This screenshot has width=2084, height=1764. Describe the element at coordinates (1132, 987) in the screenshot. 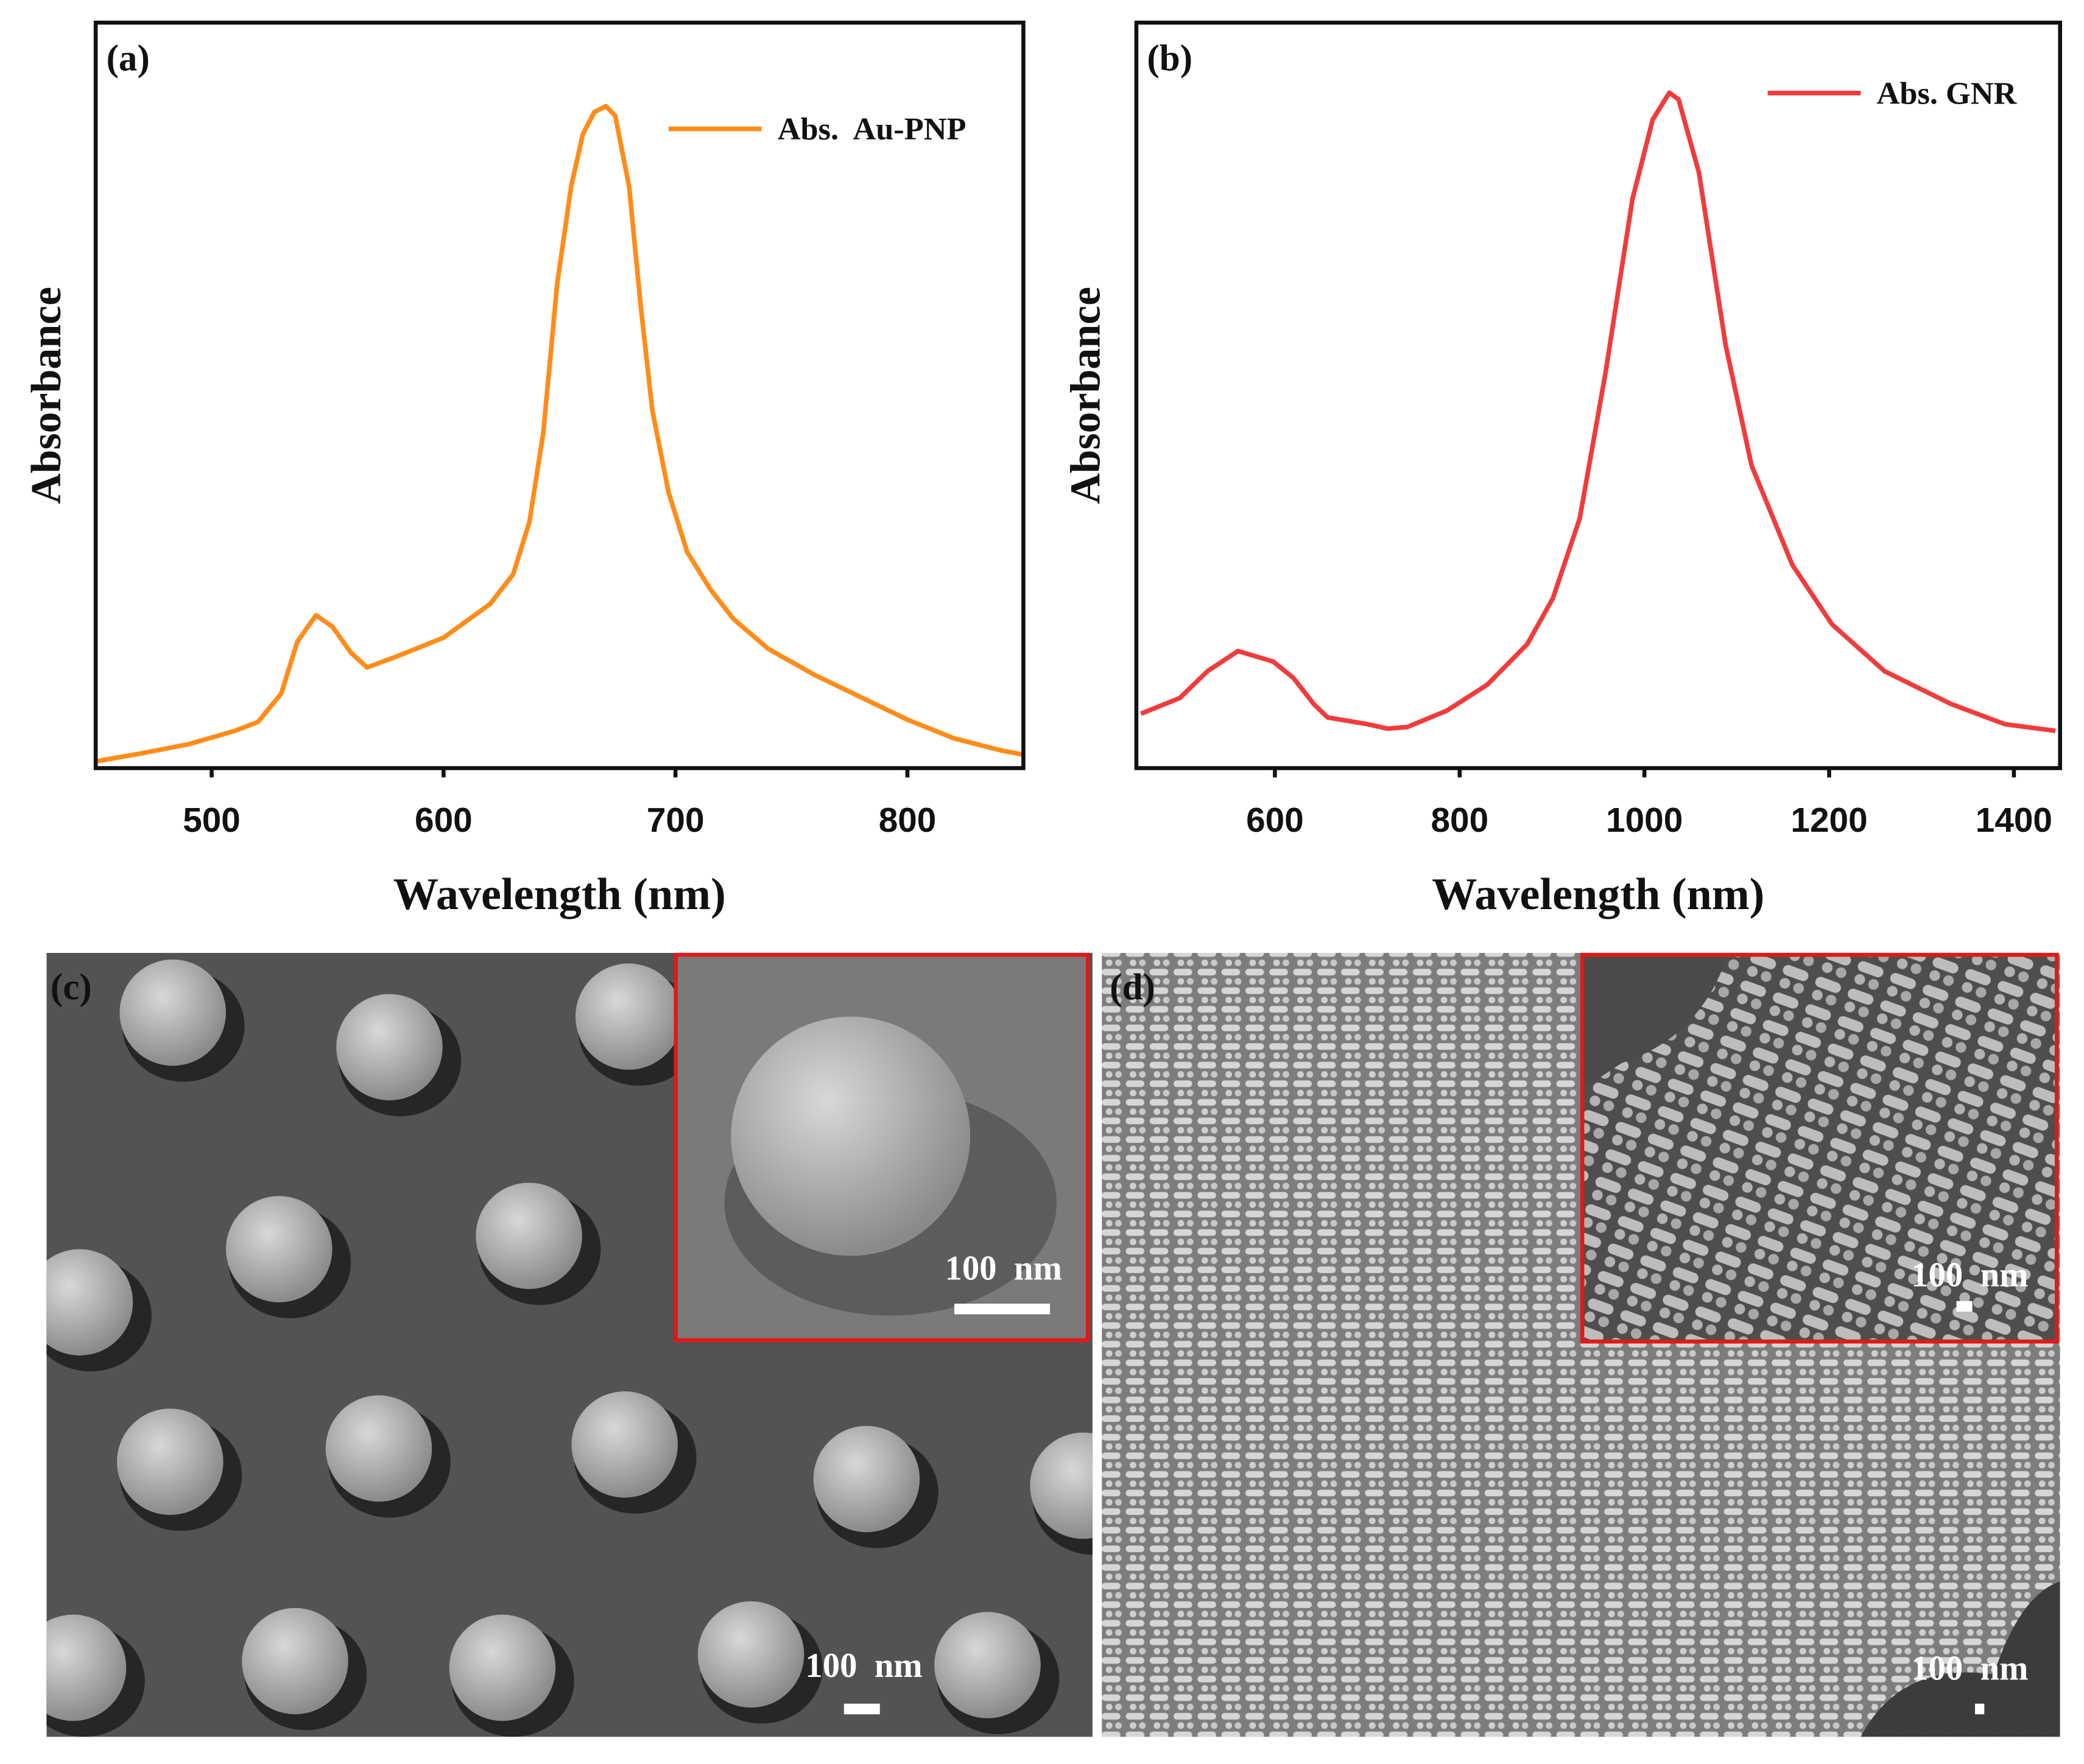

I see `panel-label: (d)` at that location.